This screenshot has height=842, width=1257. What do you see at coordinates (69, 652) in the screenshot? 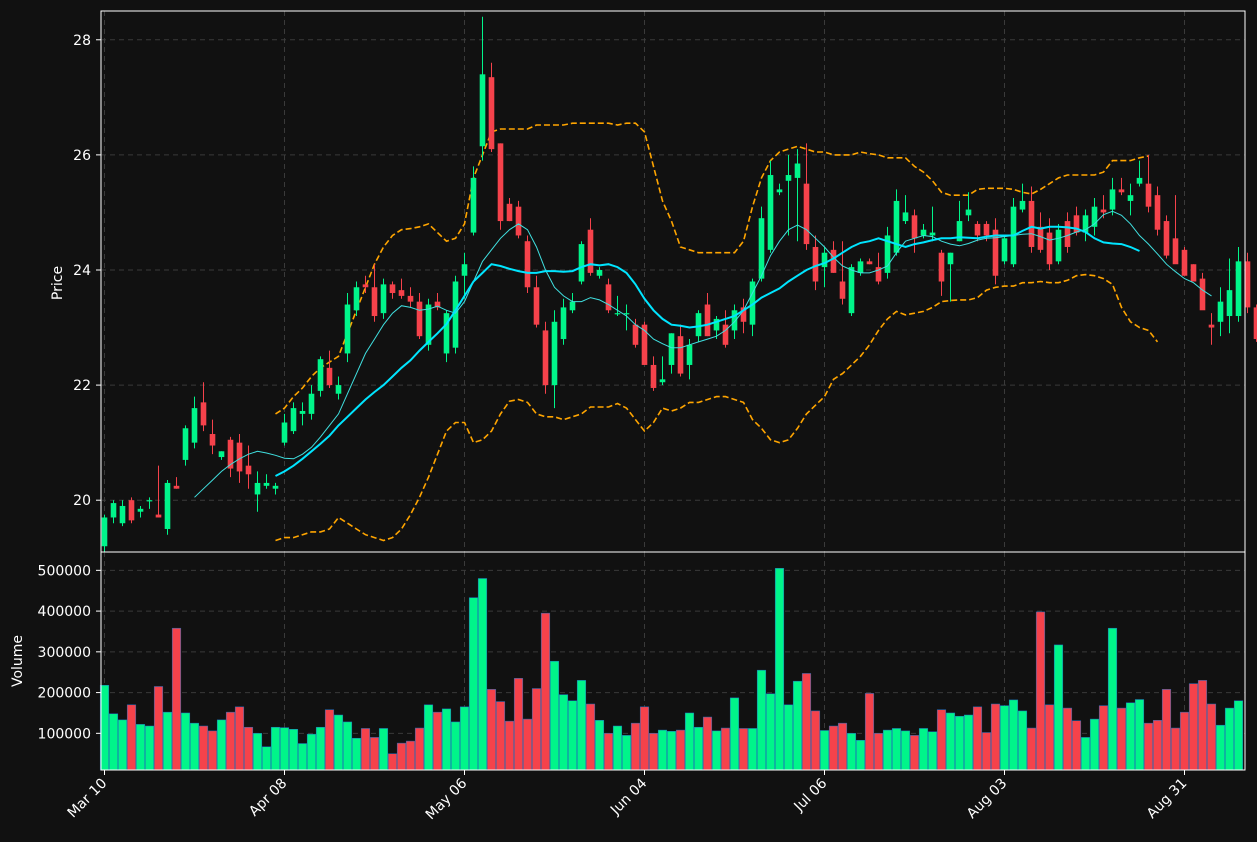
I see `volume-y-ticks: 100000 200000 300000 400000 500000` at bounding box center [69, 652].